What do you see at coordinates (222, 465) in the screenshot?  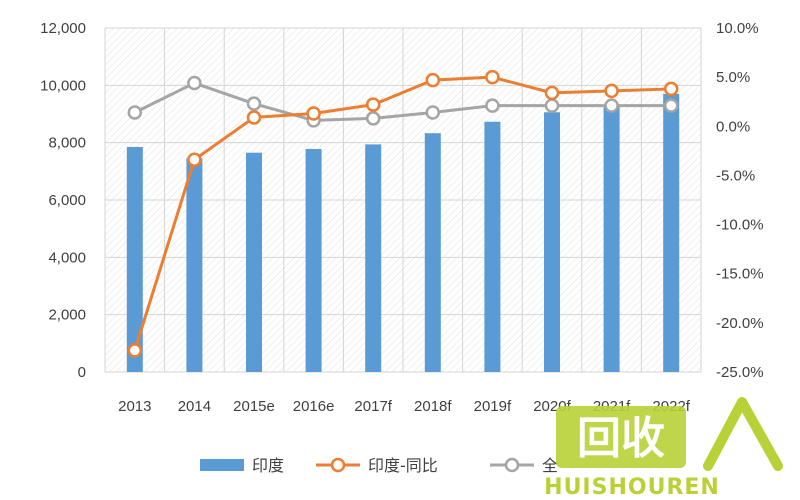 I see `legend-swatch` at bounding box center [222, 465].